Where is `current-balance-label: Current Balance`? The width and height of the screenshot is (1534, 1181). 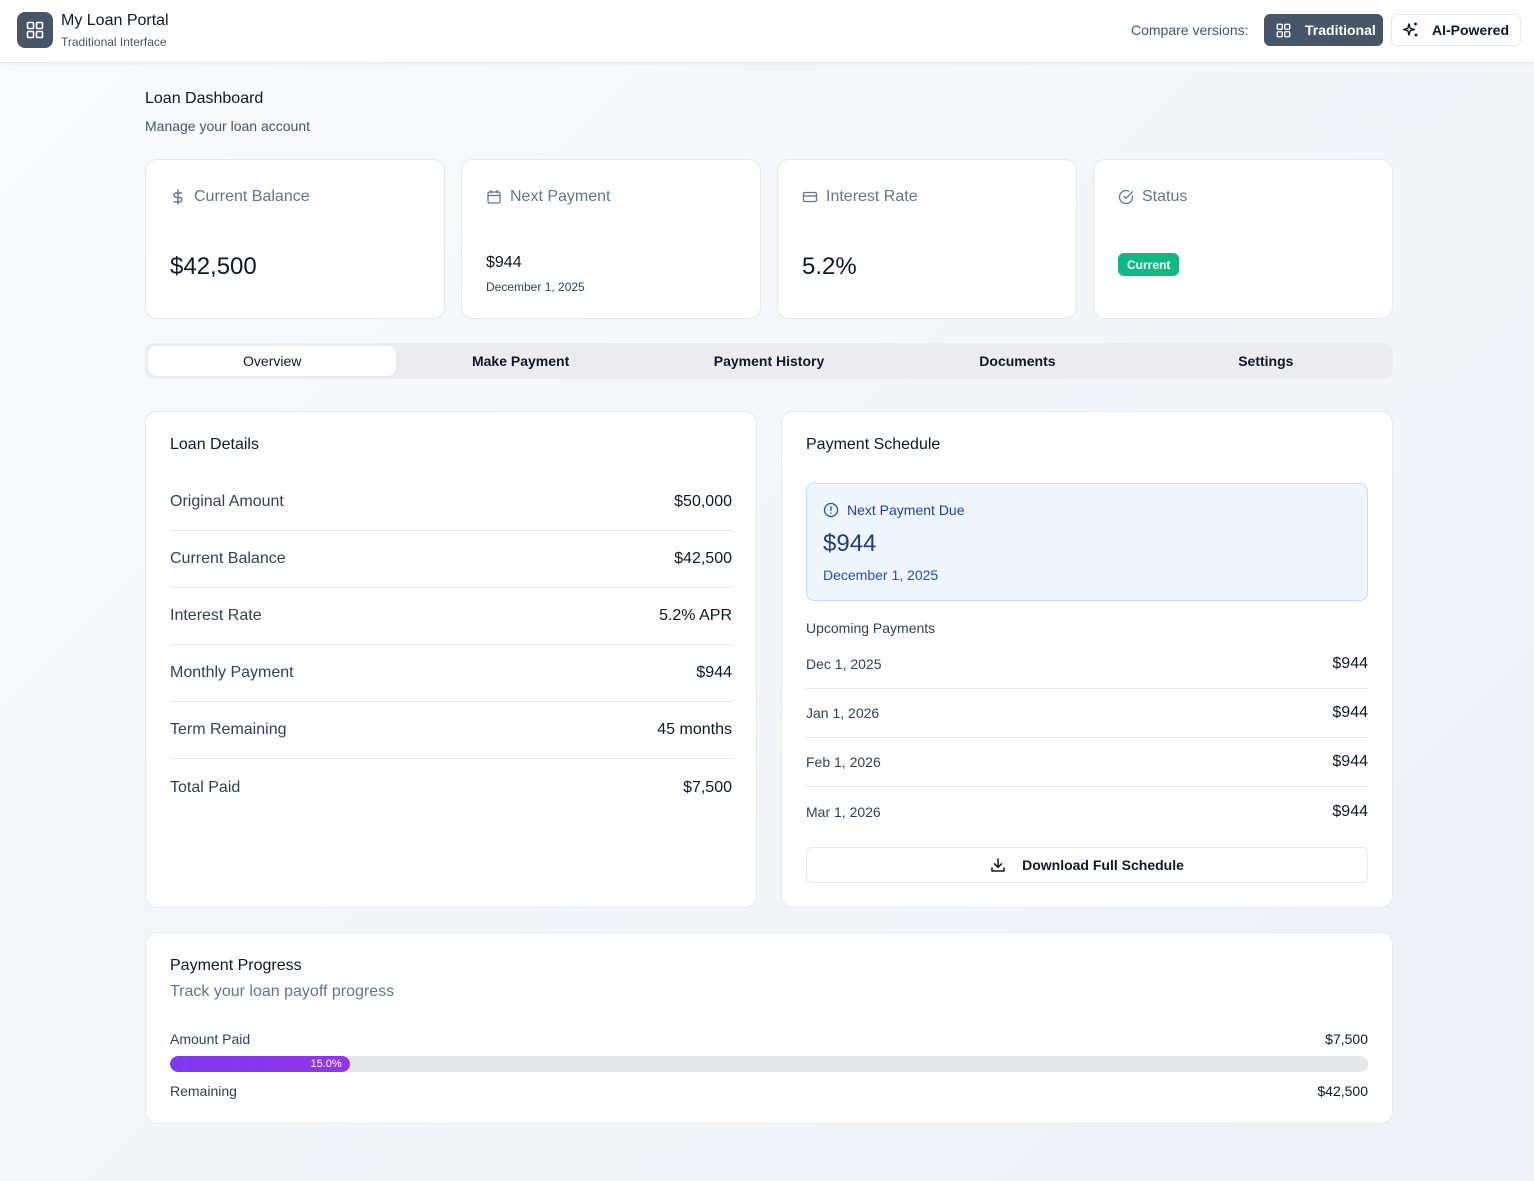
current-balance-label: Current Balance is located at coordinates (252, 196).